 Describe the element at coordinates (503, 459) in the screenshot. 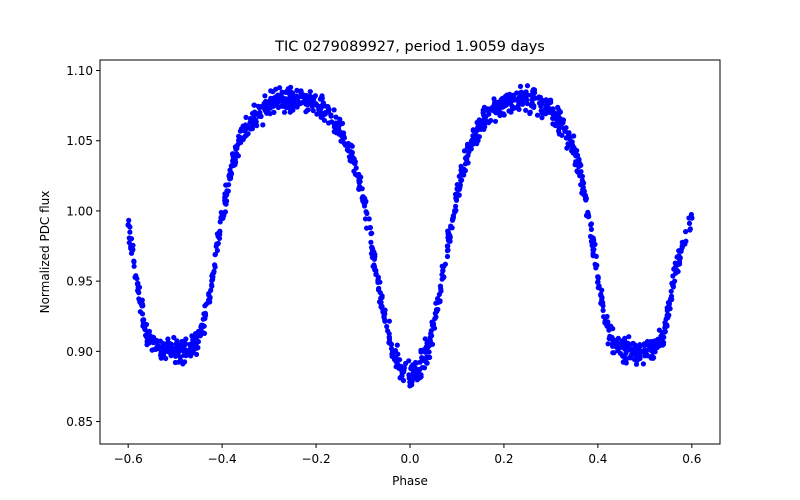

I see `x-tick-label: 0.2` at that location.